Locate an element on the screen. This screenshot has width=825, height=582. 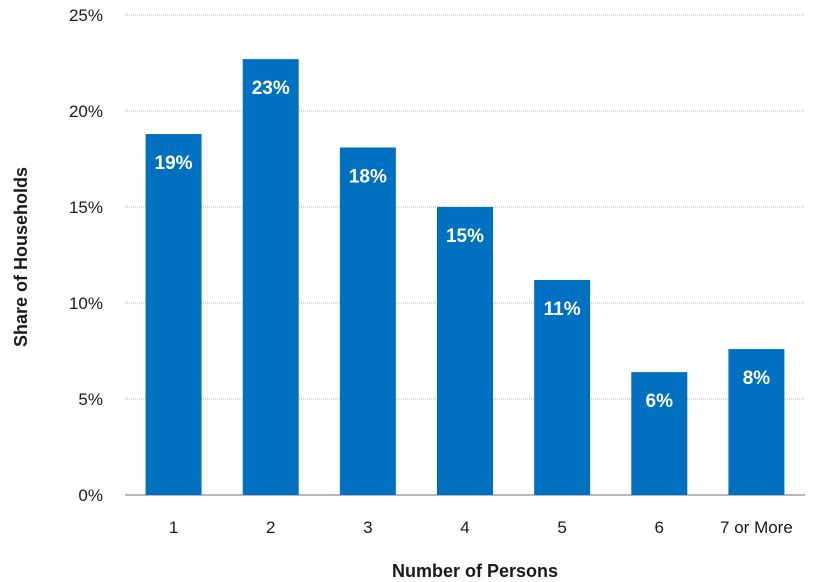
x-tick-label: 7 or More is located at coordinates (756, 527).